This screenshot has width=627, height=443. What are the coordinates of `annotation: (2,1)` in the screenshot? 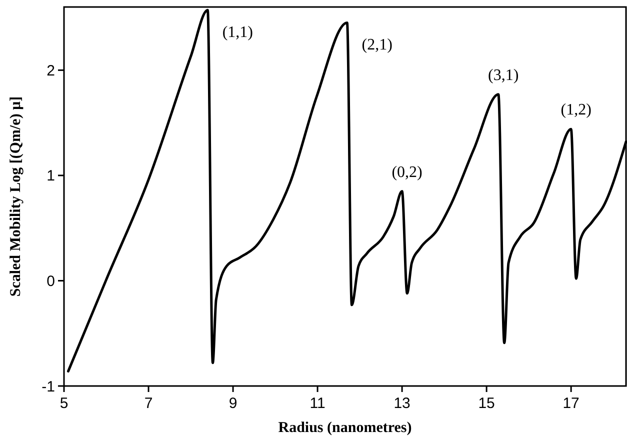 It's located at (377, 45).